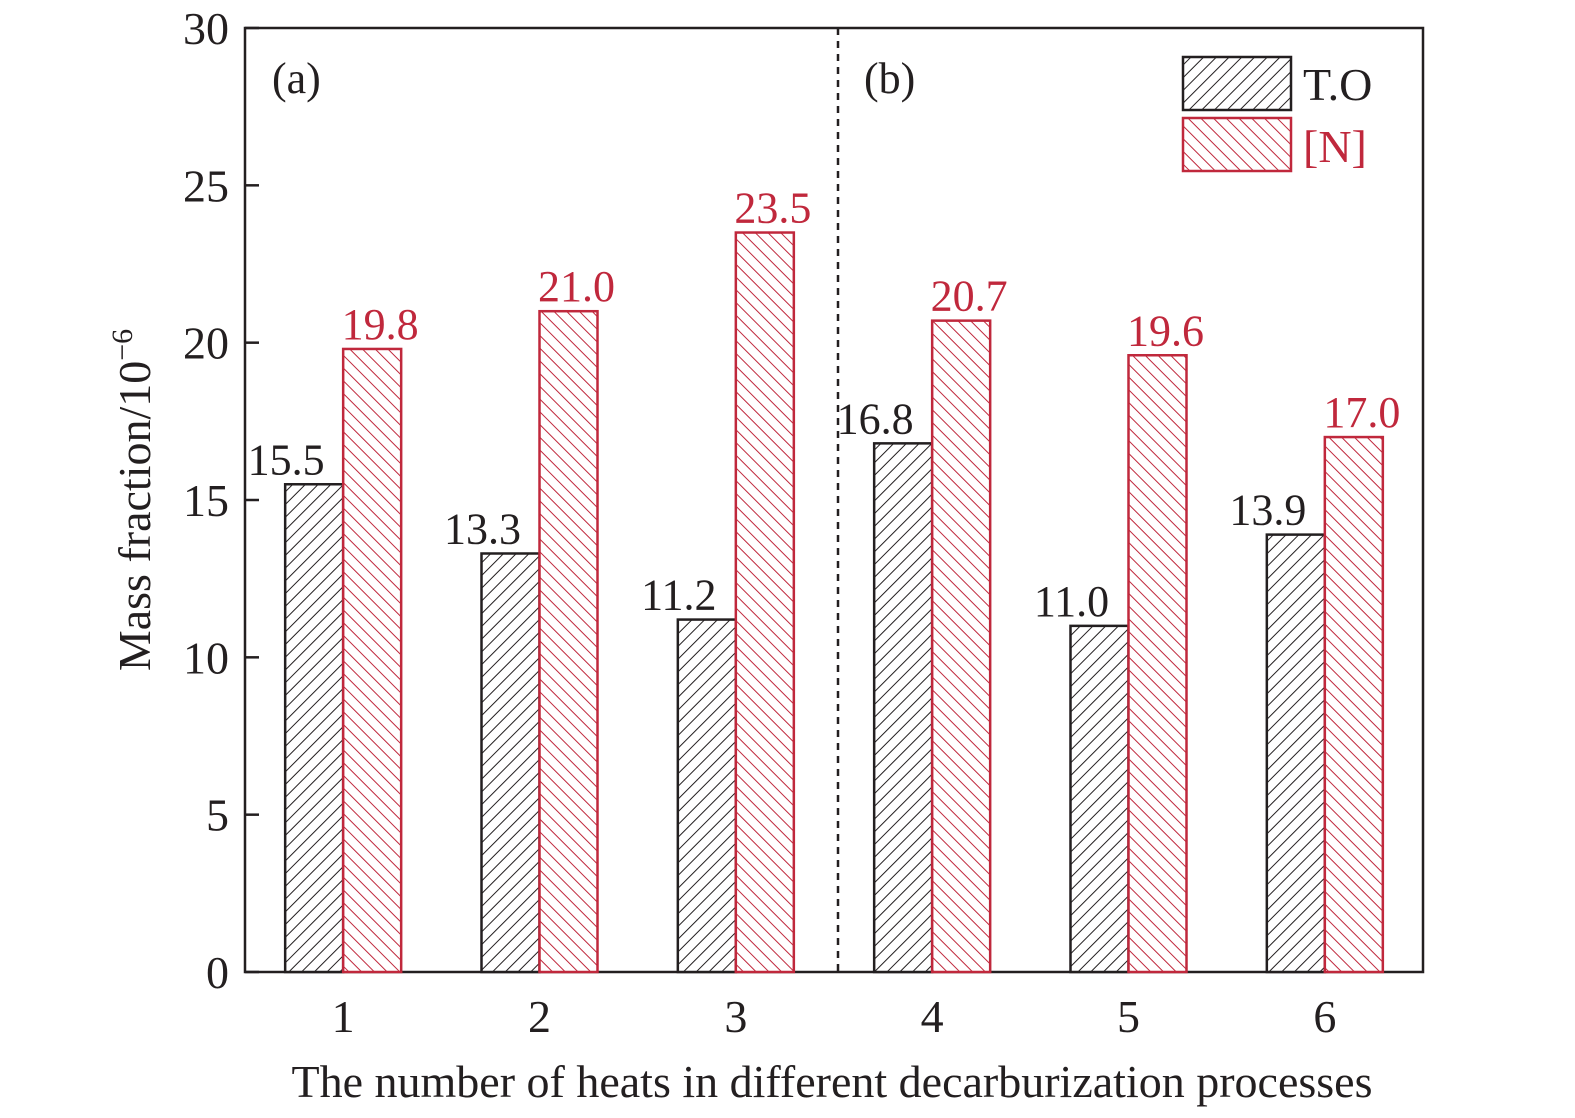 The width and height of the screenshot is (1575, 1118). Describe the element at coordinates (678, 595) in the screenshot. I see `bar-label-to: 11.2` at that location.